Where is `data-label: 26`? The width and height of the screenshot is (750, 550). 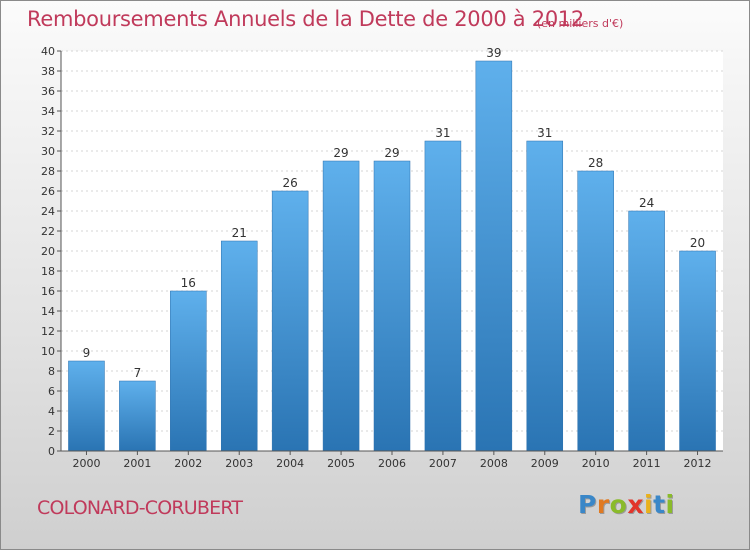 data-label: 26 is located at coordinates (290, 183).